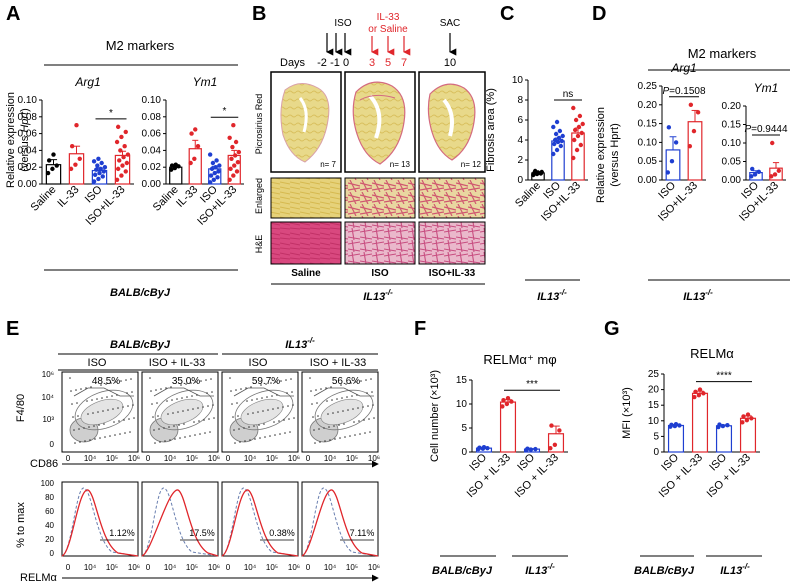 The height and width of the screenshot is (586, 794). What do you see at coordinates (87, 82) in the screenshot?
I see `chart-title: Arg1` at bounding box center [87, 82].